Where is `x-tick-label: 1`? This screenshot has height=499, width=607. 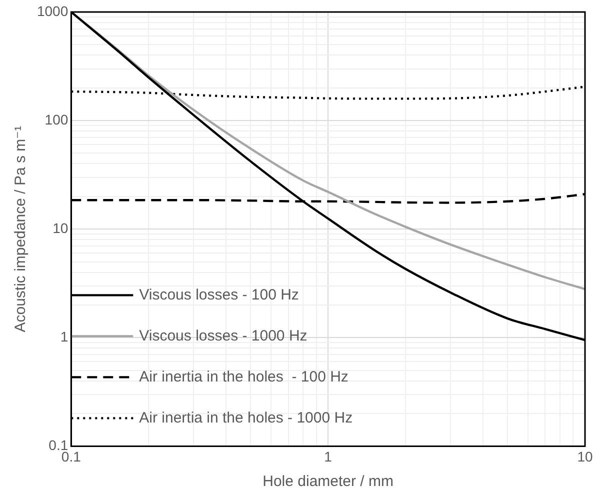
x-tick-label: 1 is located at coordinates (328, 456).